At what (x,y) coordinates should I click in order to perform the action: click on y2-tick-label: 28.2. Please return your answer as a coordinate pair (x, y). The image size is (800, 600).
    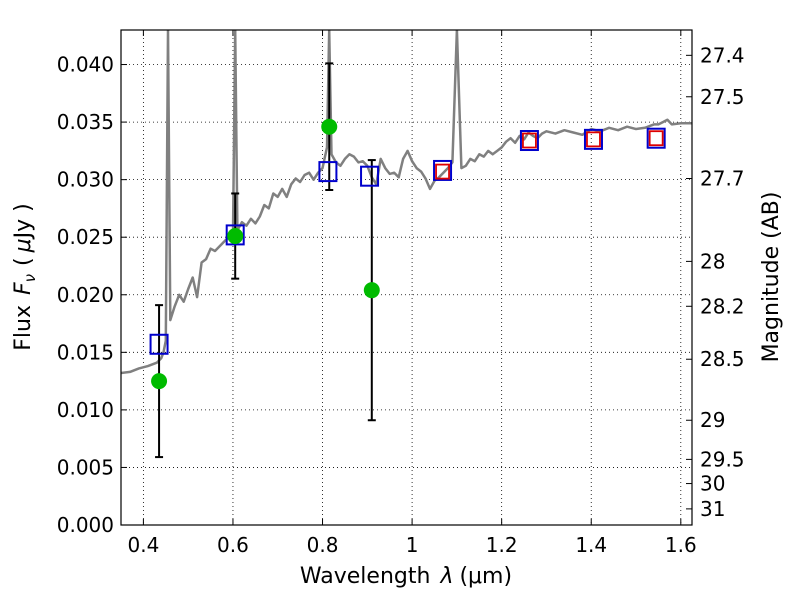
    Looking at the image, I should click on (722, 306).